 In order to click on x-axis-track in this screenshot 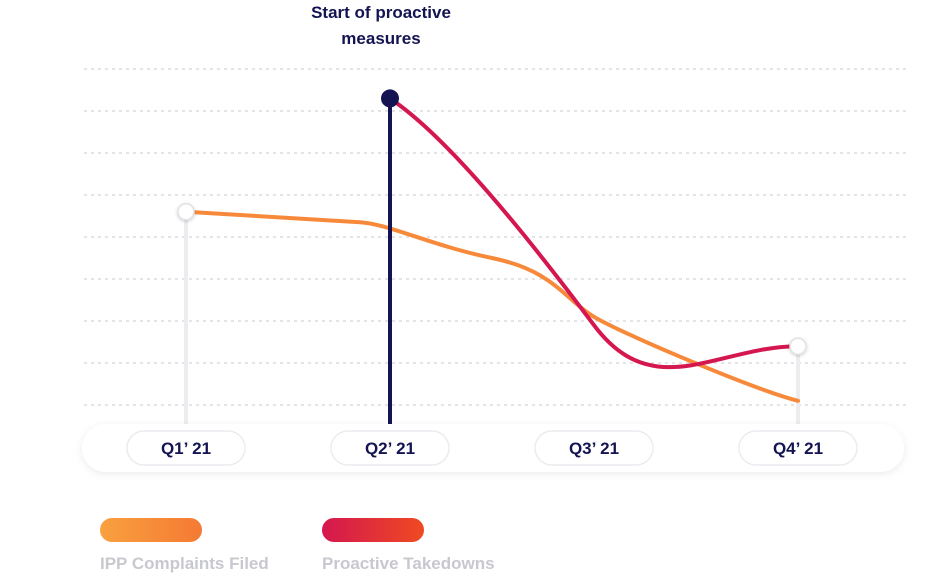, I will do `click(493, 448)`.